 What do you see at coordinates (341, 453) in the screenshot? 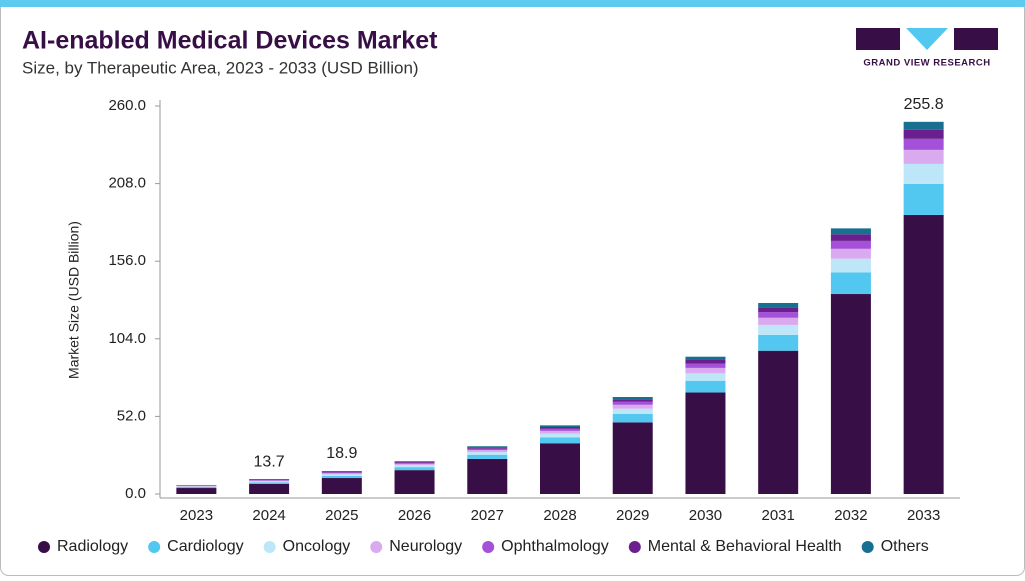
I see `total-label: 18.9` at bounding box center [341, 453].